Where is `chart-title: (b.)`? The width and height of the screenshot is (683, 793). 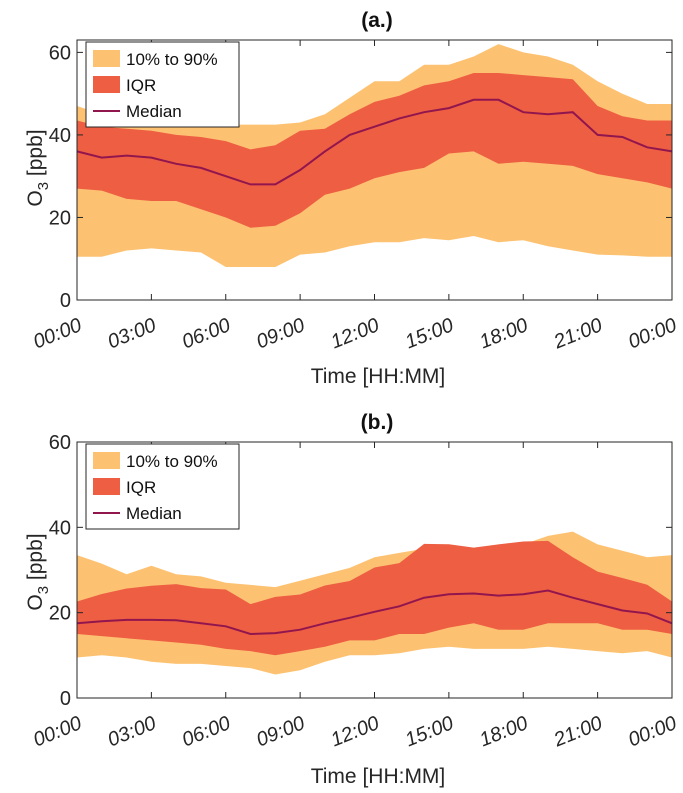
chart-title: (b.) is located at coordinates (377, 422).